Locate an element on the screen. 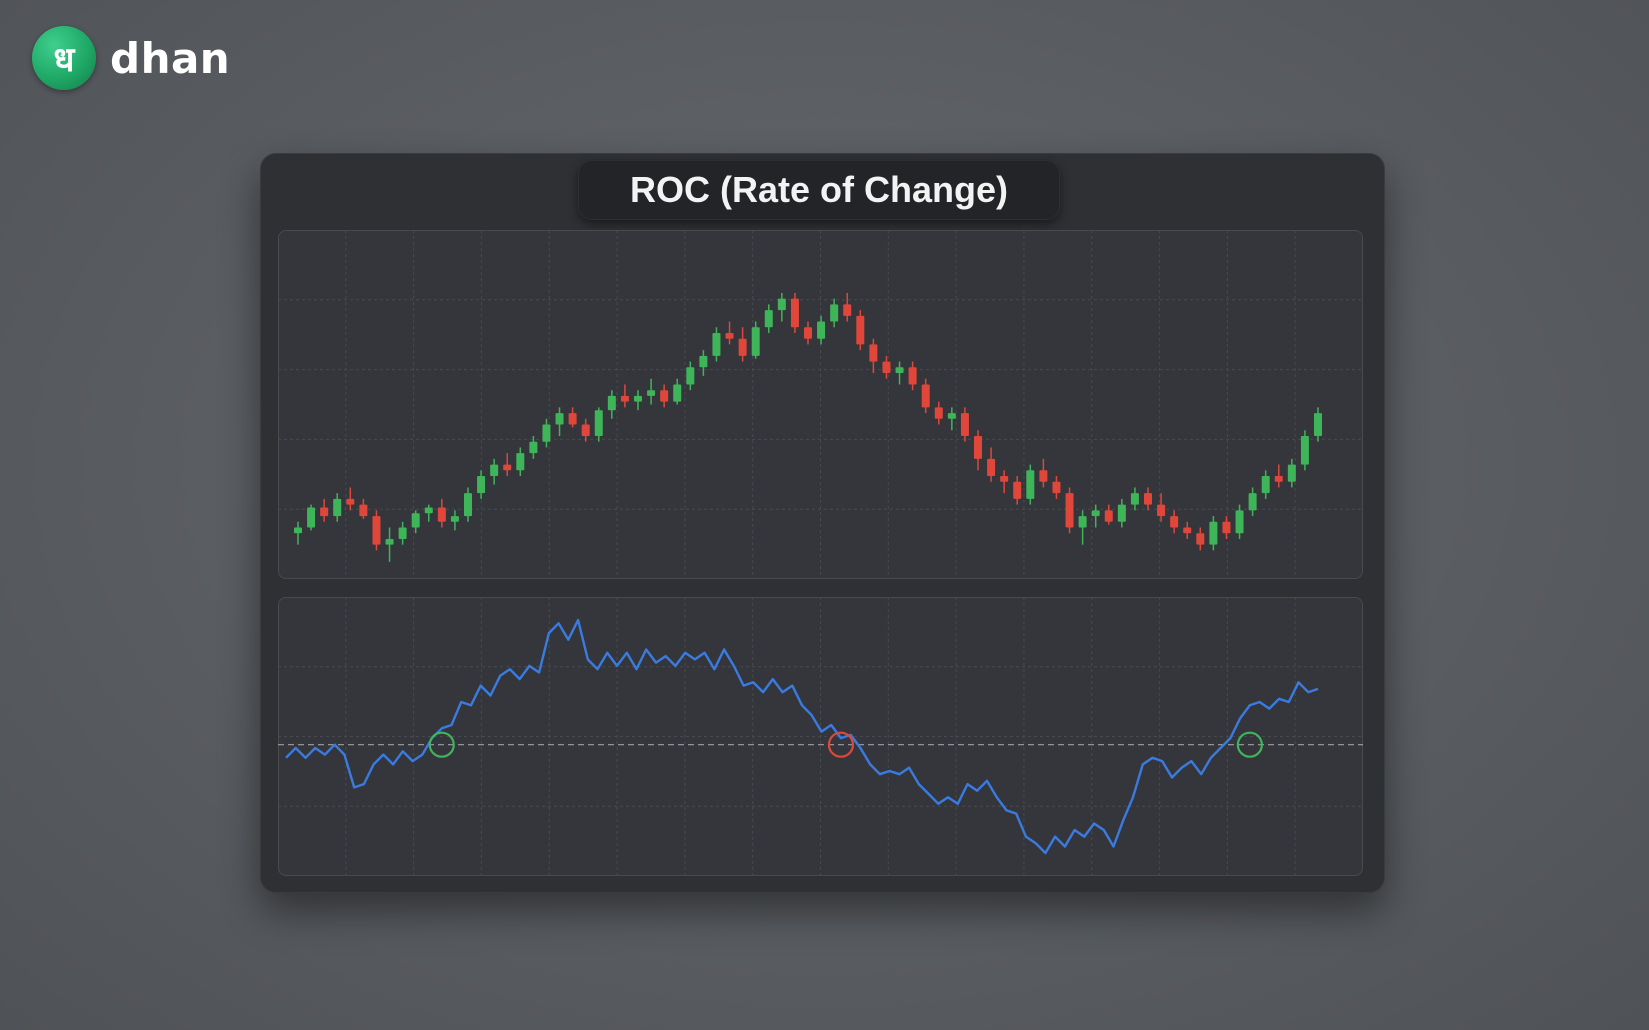  dhan-logo-icon: ध is located at coordinates (64, 58).